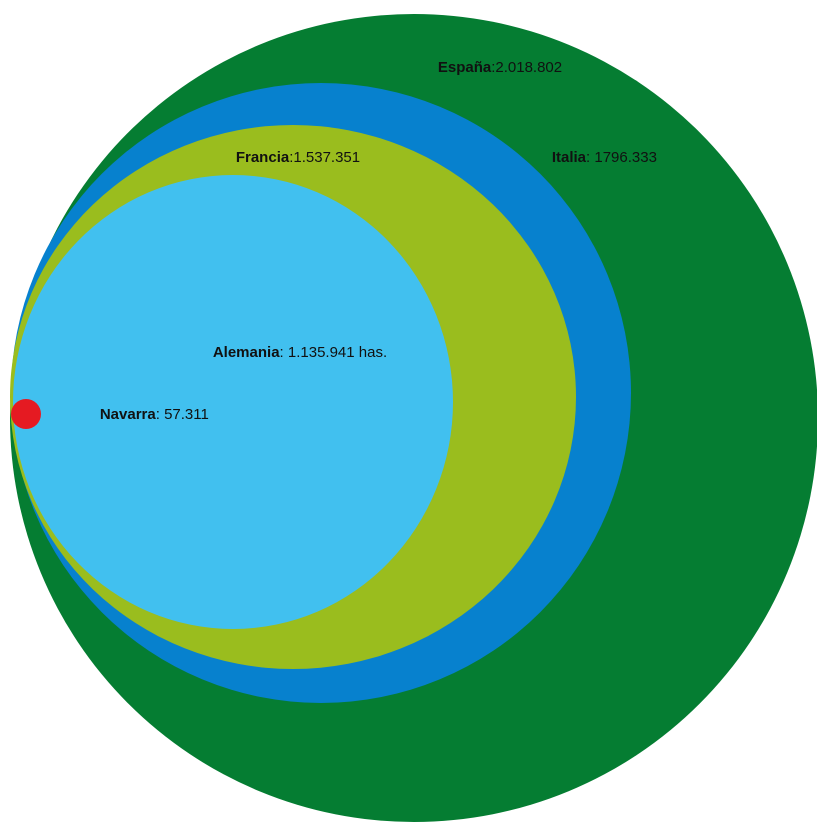 This screenshot has width=817, height=823. What do you see at coordinates (321, 352) in the screenshot?
I see `label-alemania-value: 1.135.941` at bounding box center [321, 352].